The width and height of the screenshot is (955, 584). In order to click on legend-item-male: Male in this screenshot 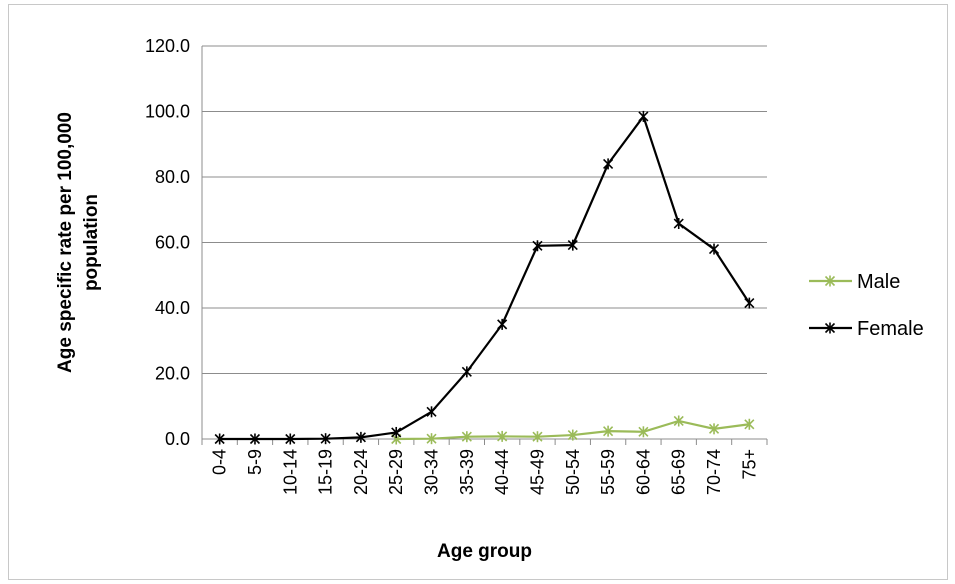, I will do `click(854, 282)`.